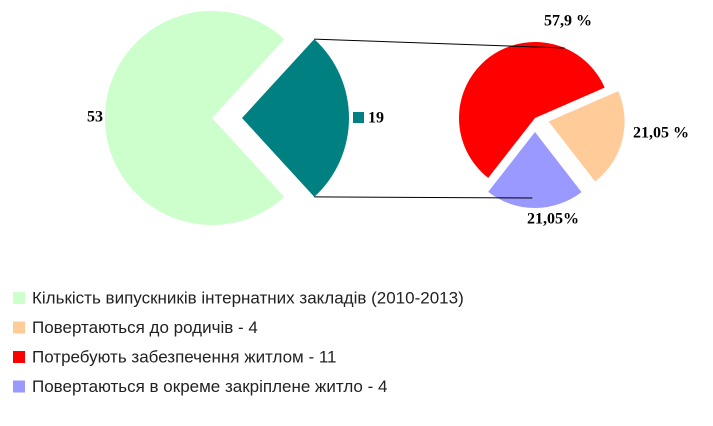 This screenshot has height=426, width=713. I want to click on data-label: 57,9 %, so click(568, 21).